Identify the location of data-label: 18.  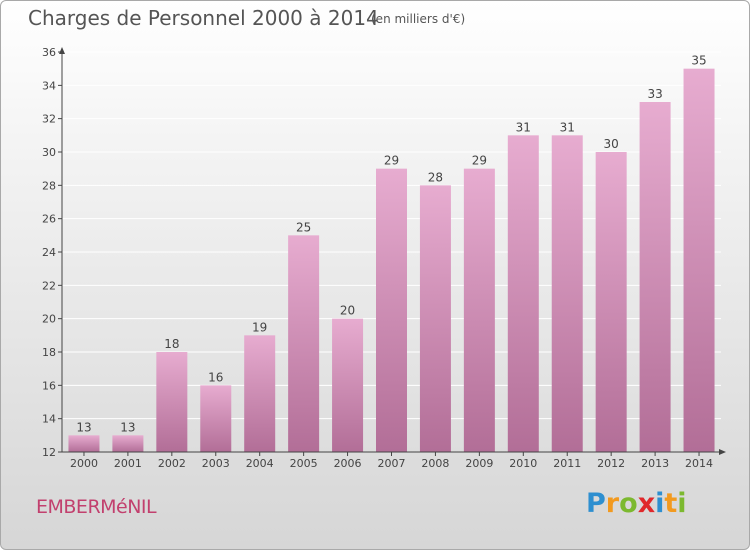
(171, 344).